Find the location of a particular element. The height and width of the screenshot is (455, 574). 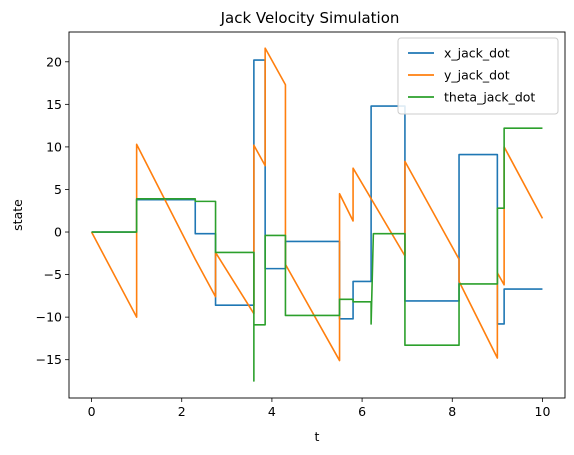

y-tick-label: 15 is located at coordinates (54, 104).